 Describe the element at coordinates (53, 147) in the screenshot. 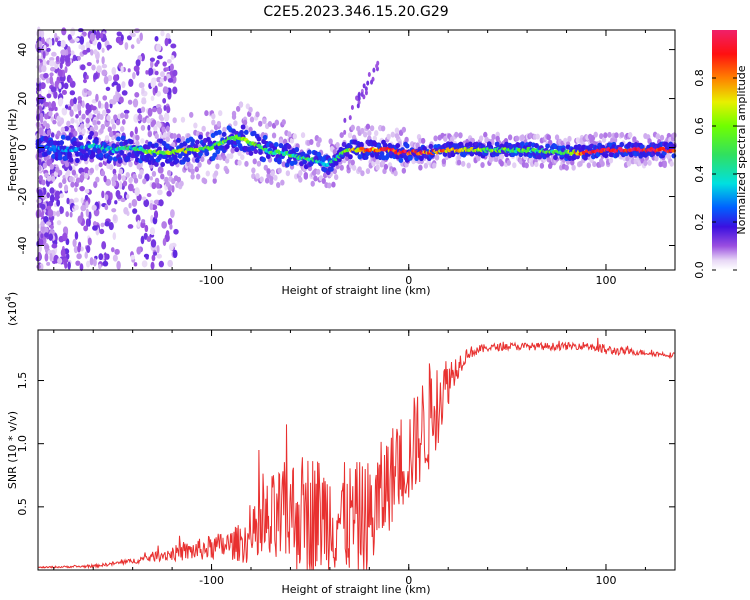

I see `ridge-point` at that location.